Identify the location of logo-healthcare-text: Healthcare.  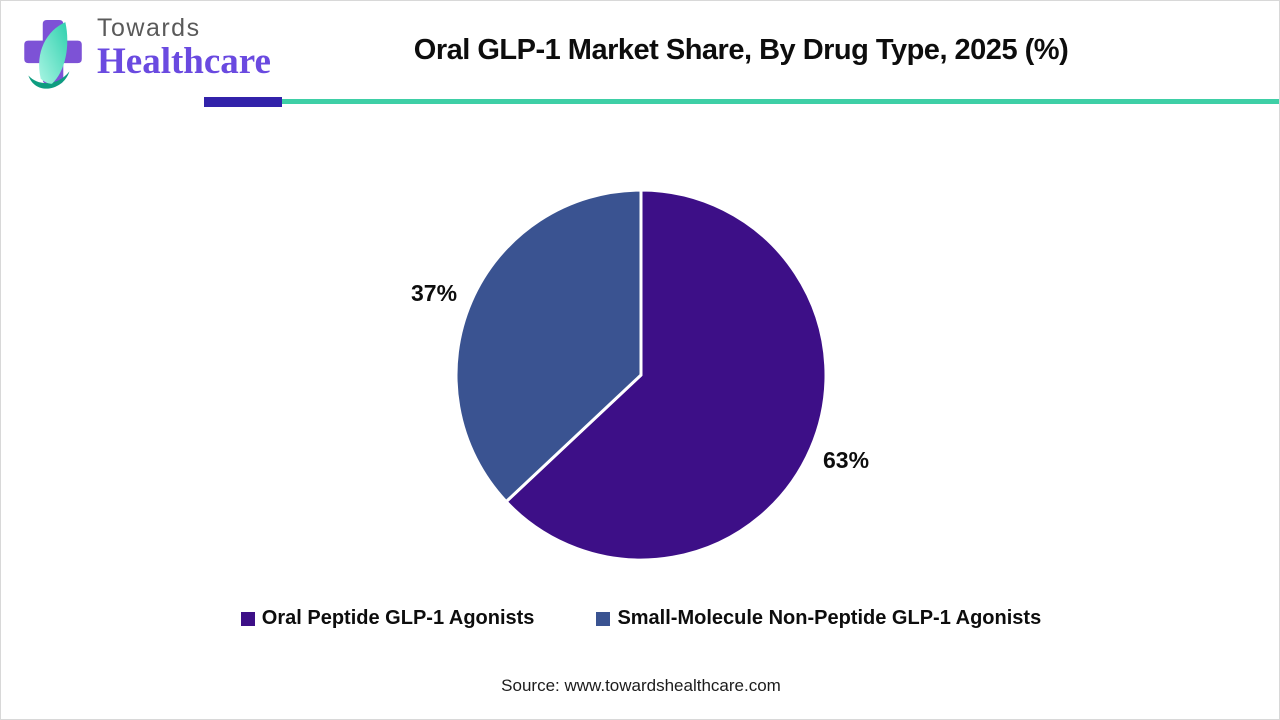
(184, 61).